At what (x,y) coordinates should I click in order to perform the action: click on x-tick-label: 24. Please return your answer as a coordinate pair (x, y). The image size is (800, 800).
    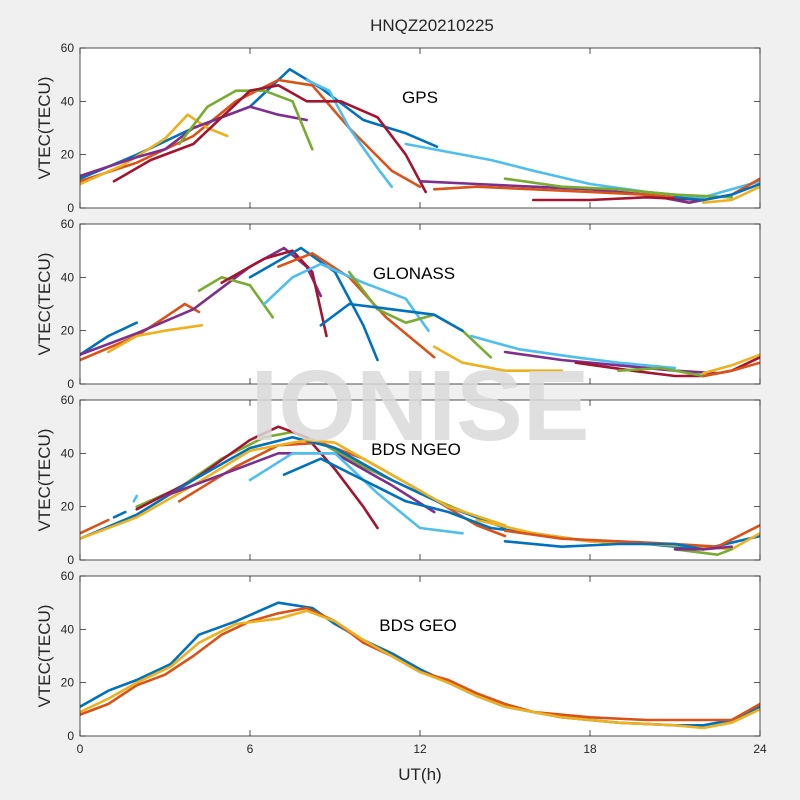
    Looking at the image, I should click on (760, 749).